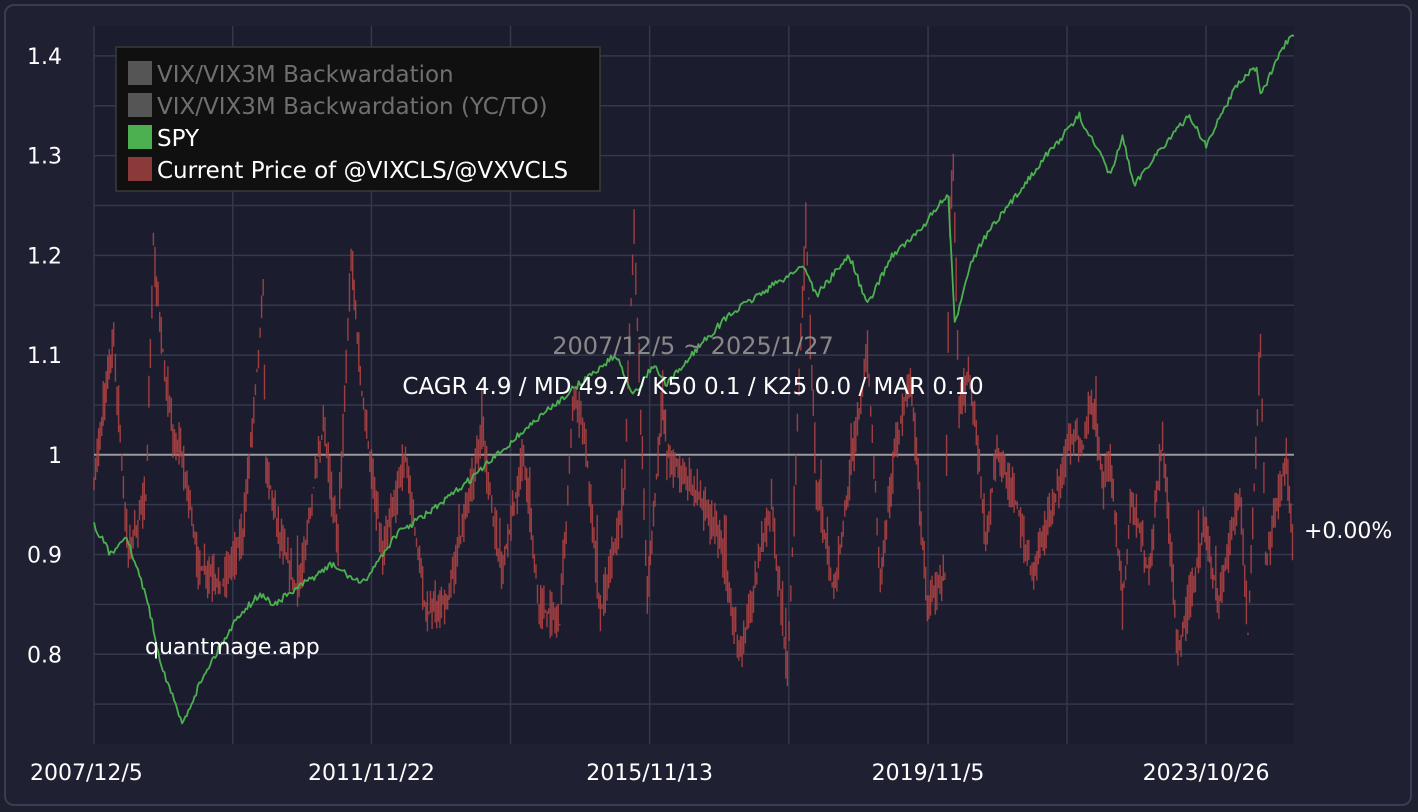 The image size is (1418, 812). I want to click on legend-box, so click(358, 119).